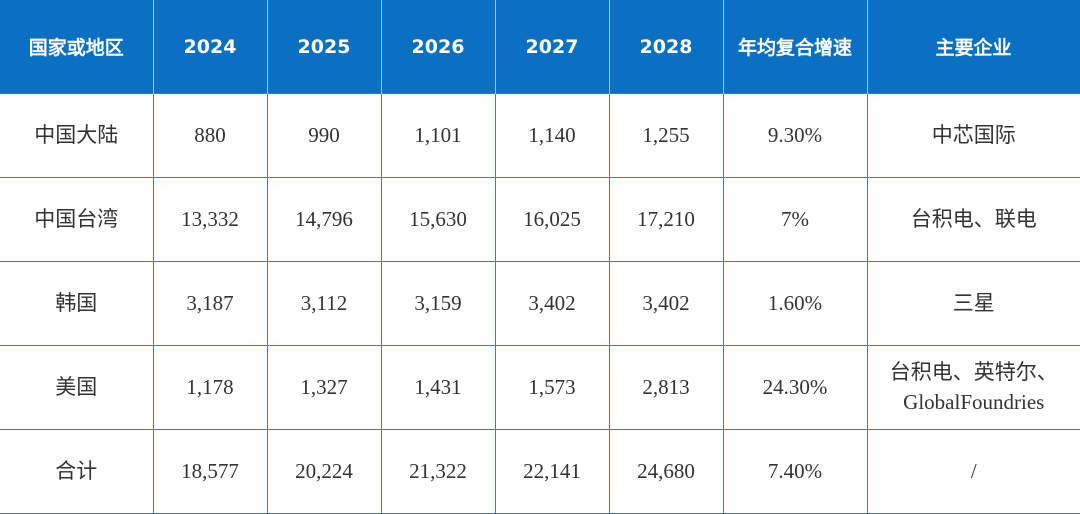 Image resolution: width=1080 pixels, height=514 pixels. What do you see at coordinates (210, 387) in the screenshot?
I see `table-cell: 1,178` at bounding box center [210, 387].